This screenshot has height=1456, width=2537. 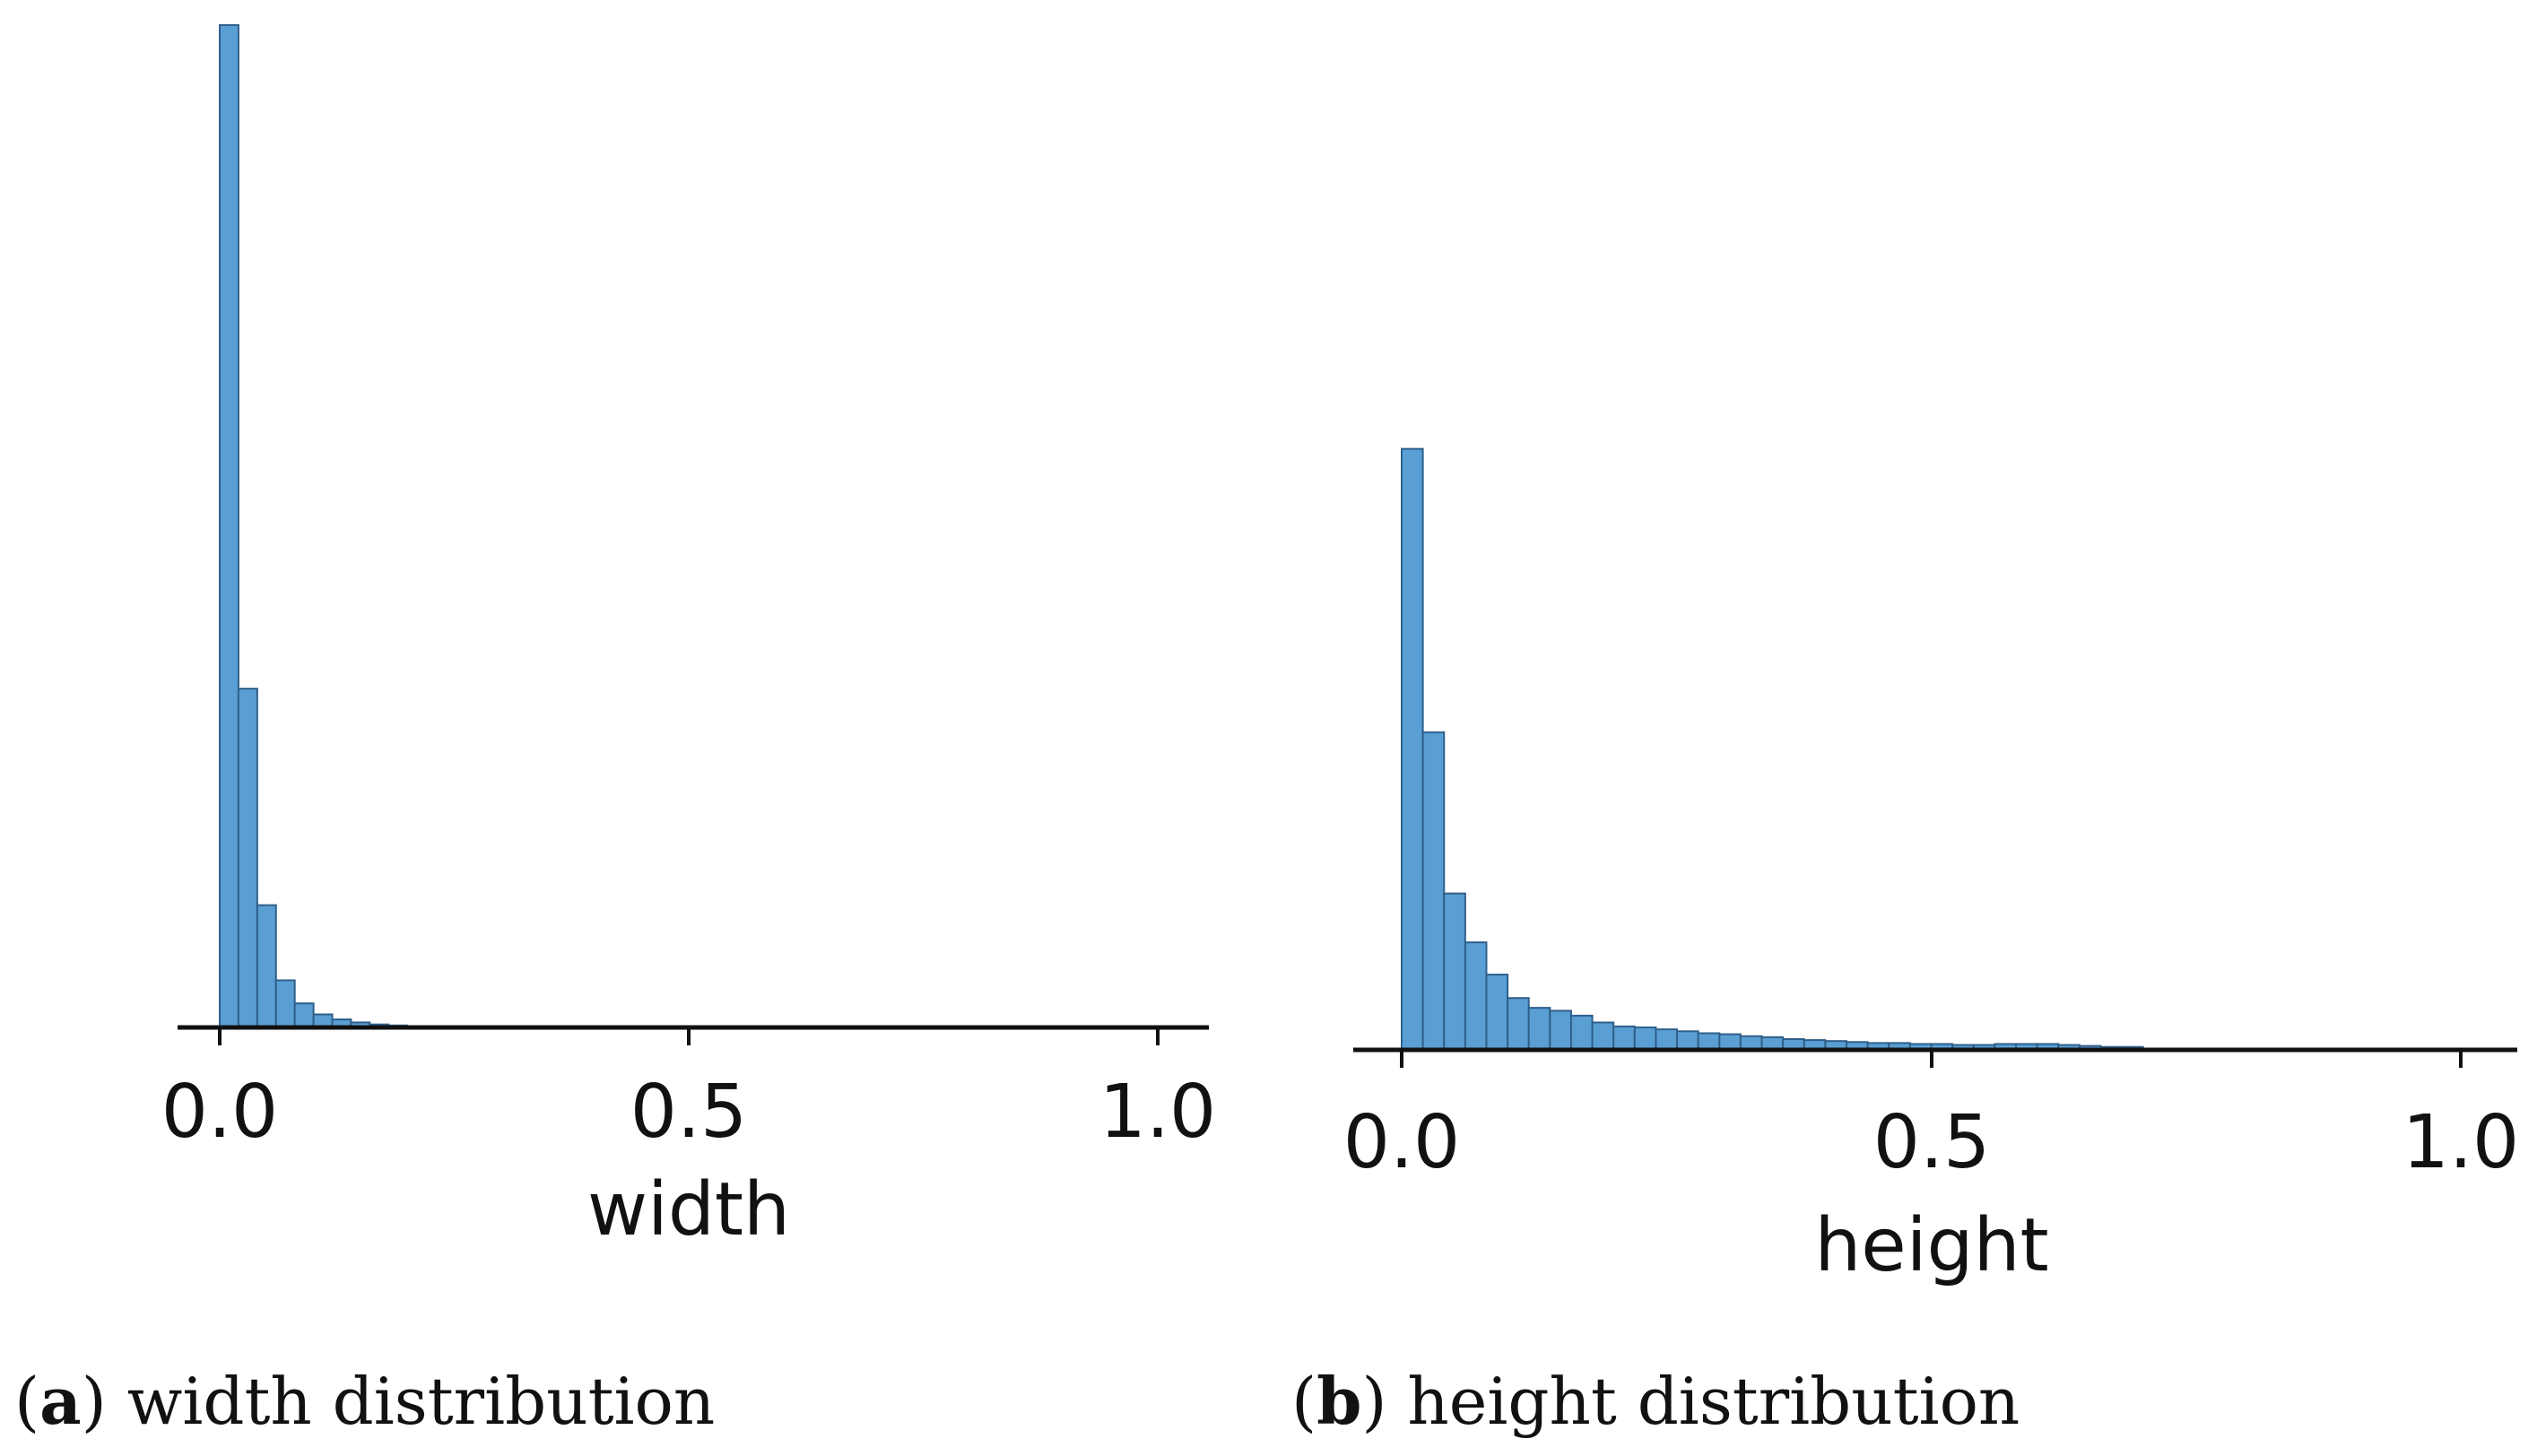 I want to click on caption-b: (b) height distribution, so click(x=1655, y=1401).